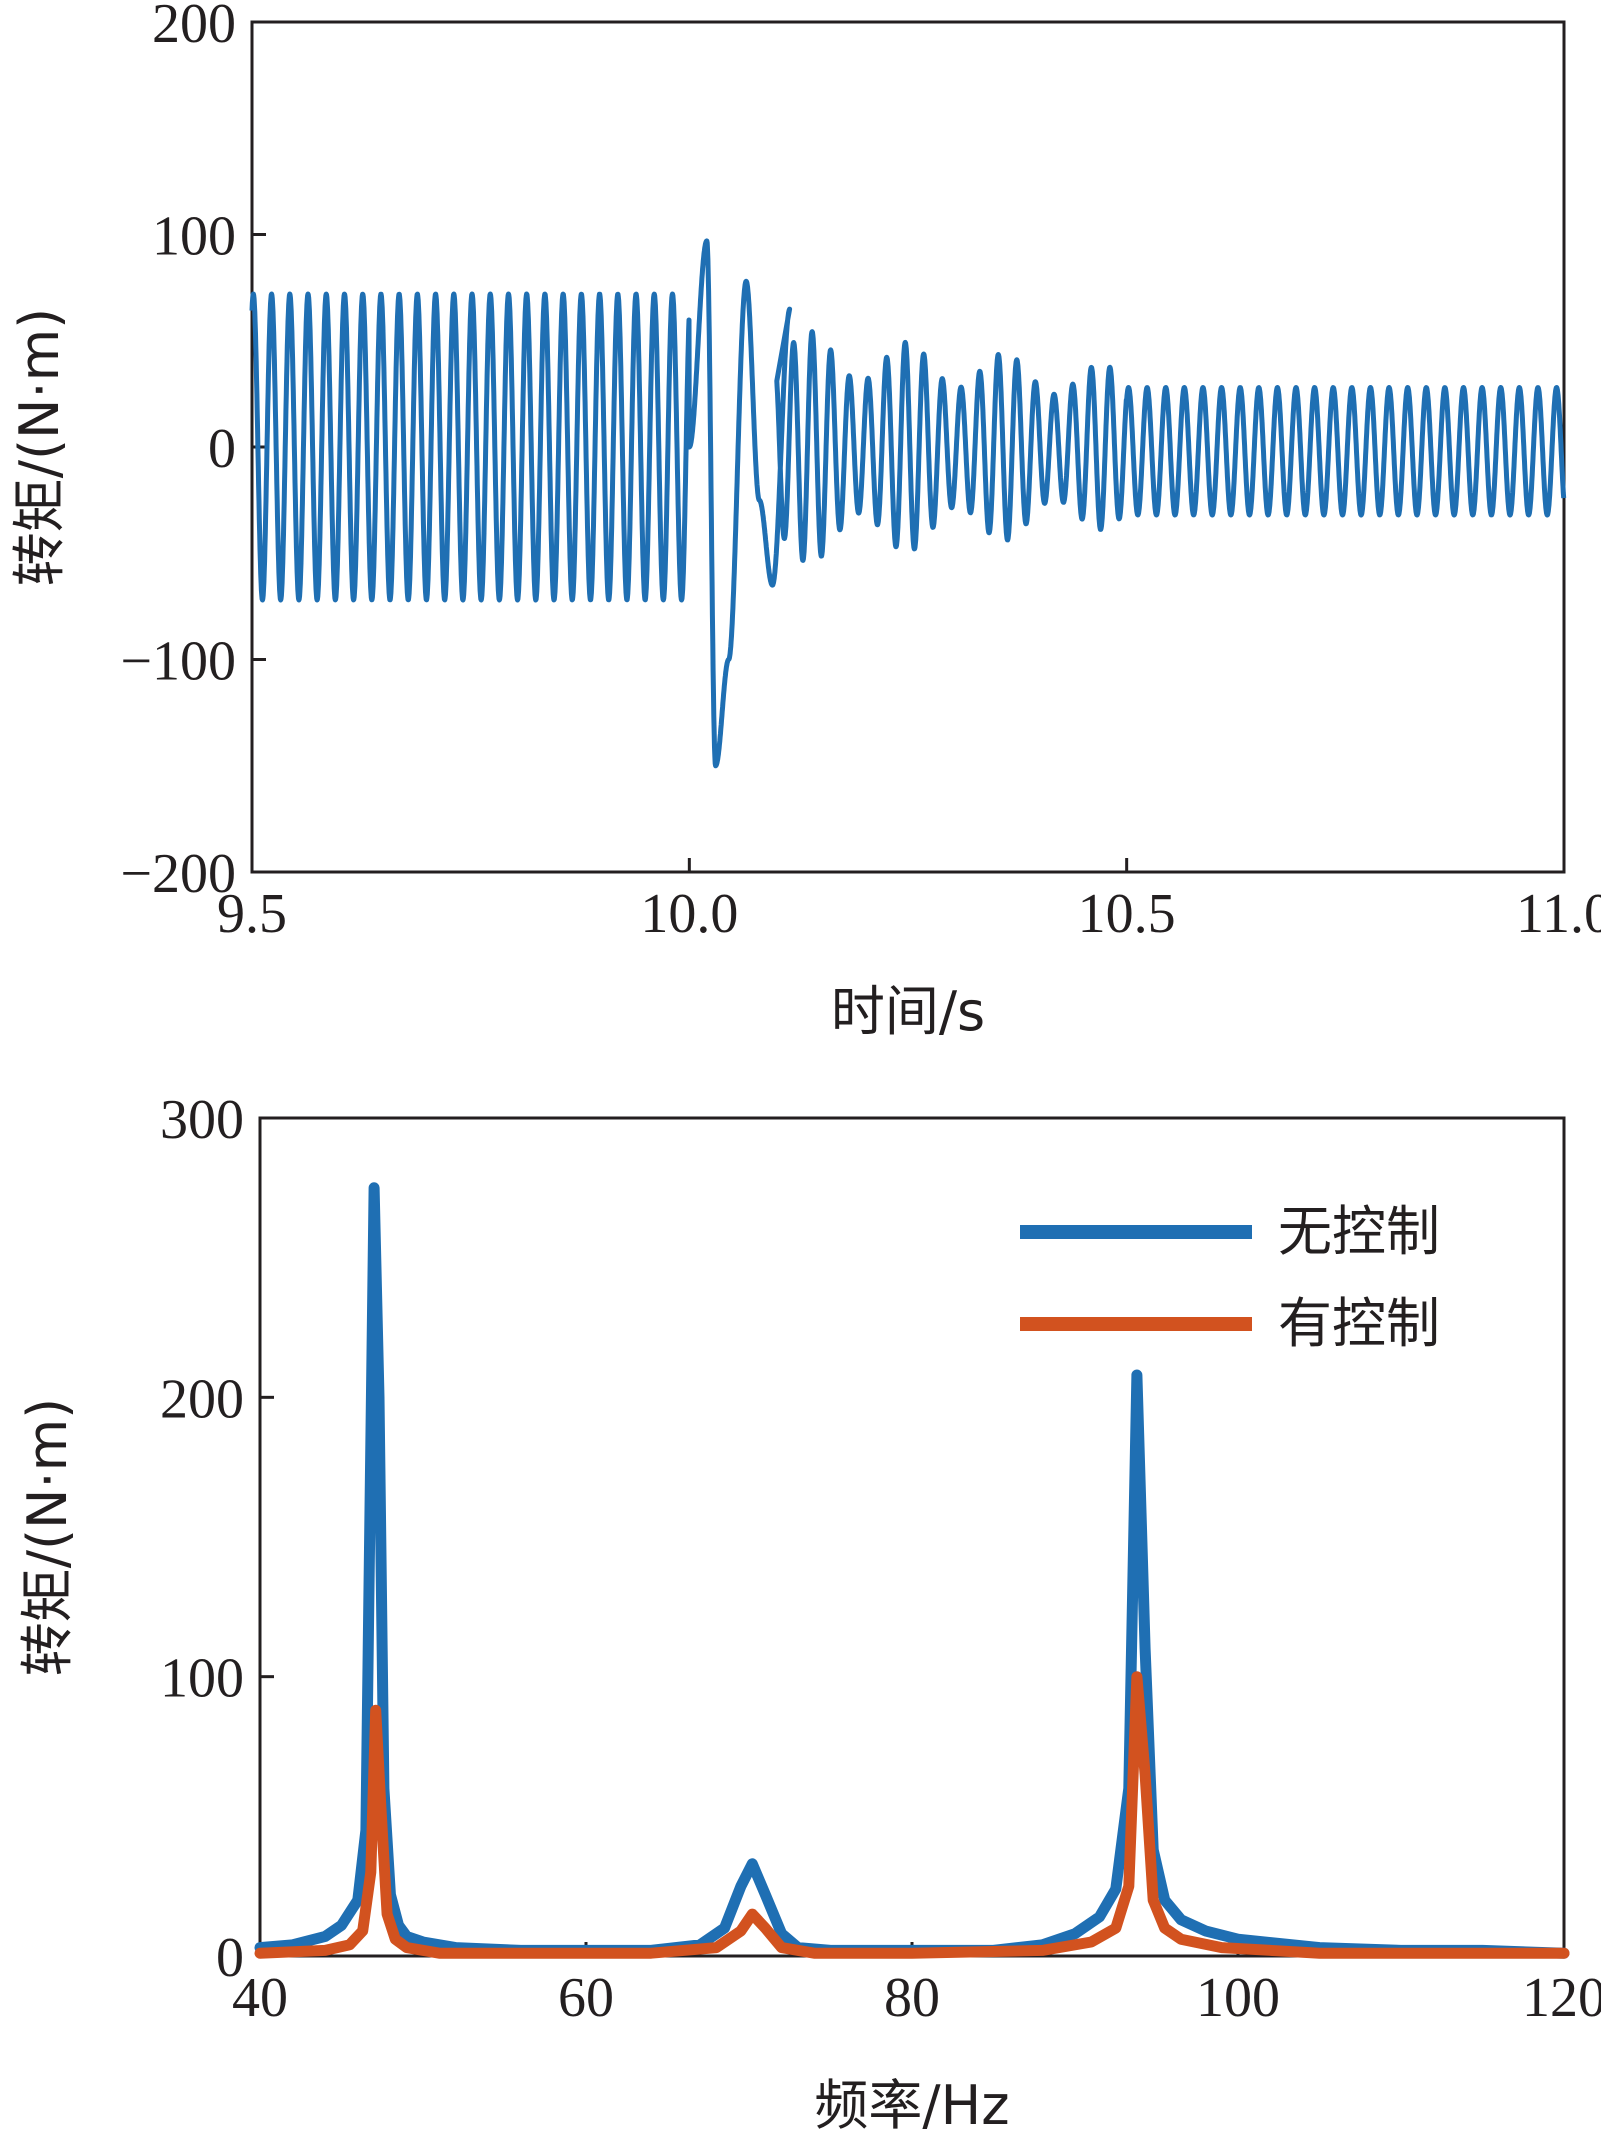 The height and width of the screenshot is (2144, 1601). Describe the element at coordinates (912, 1815) in the screenshot. I see `series-with-control-line` at that location.